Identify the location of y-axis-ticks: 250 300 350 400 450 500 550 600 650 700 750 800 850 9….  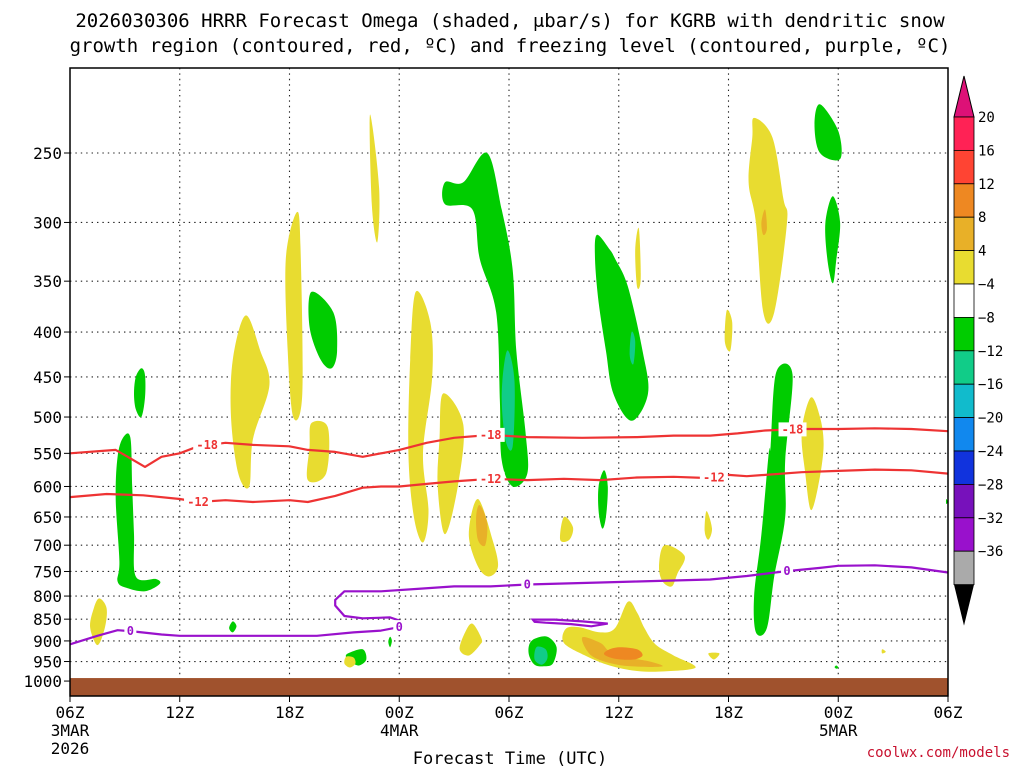
(46, 417).